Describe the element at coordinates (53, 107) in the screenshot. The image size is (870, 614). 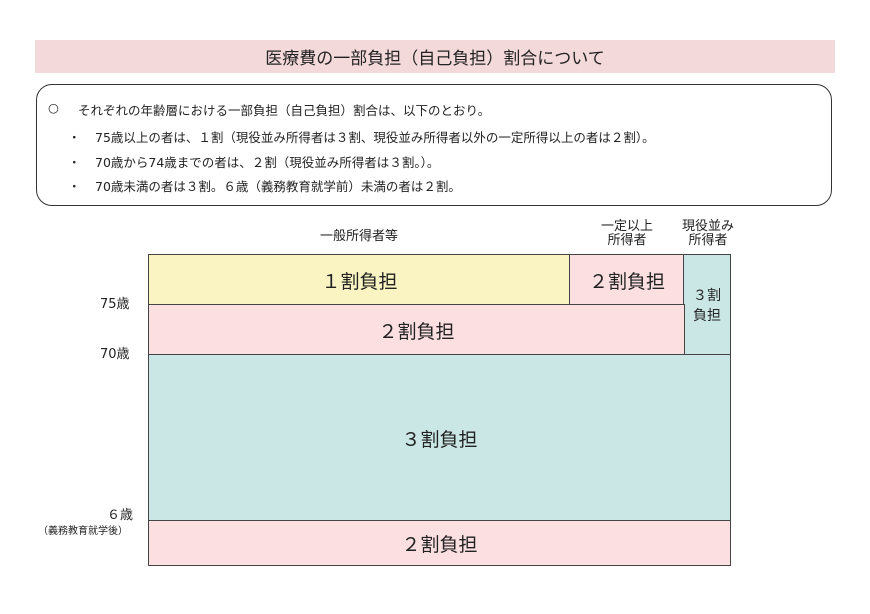
I see `lead-marker: ○` at that location.